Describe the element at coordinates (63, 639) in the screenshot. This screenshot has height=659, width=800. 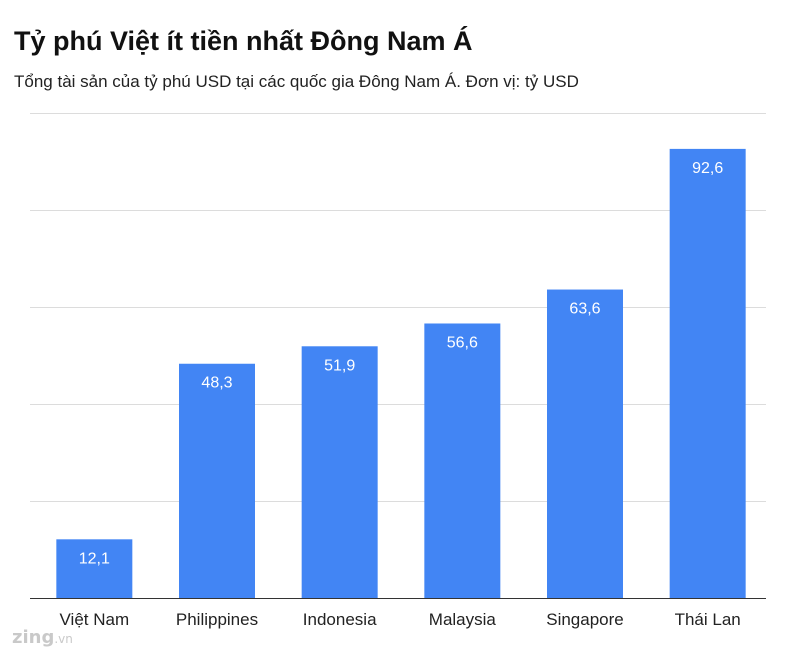
I see `logo-suffix-text: .vn` at that location.